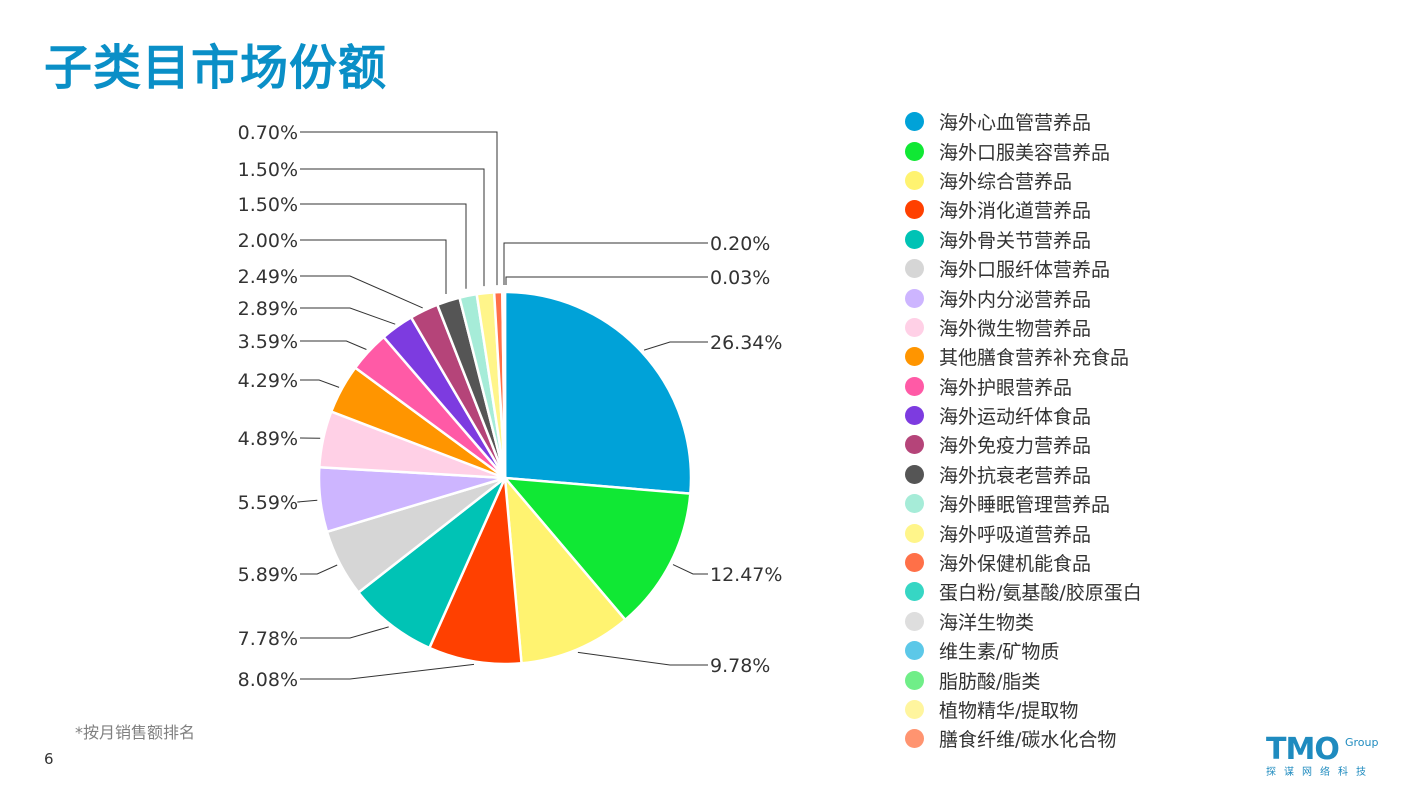 The width and height of the screenshot is (1412, 794). I want to click on company-logo: TMO Group 探谋网络科技, so click(1327, 755).